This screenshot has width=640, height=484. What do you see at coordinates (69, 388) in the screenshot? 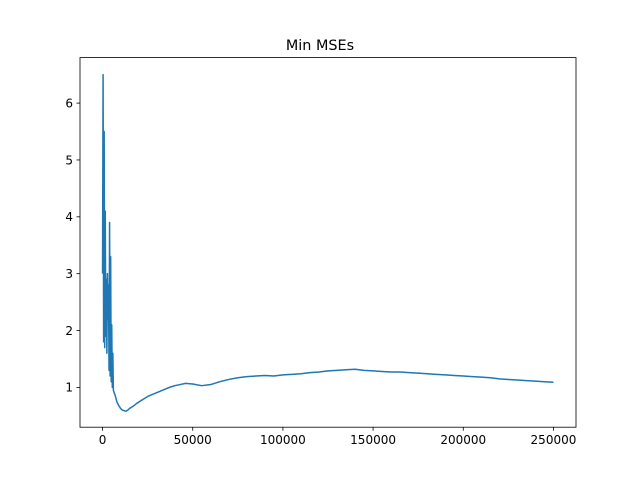
I see `y-tick-label: 1` at bounding box center [69, 388].